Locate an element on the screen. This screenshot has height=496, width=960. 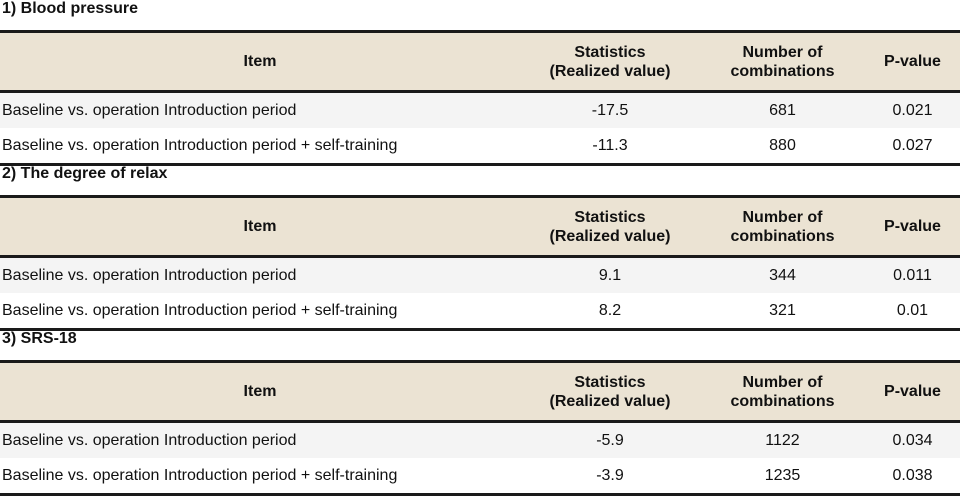
section-title: 1) Blood pressure is located at coordinates (70, 8).